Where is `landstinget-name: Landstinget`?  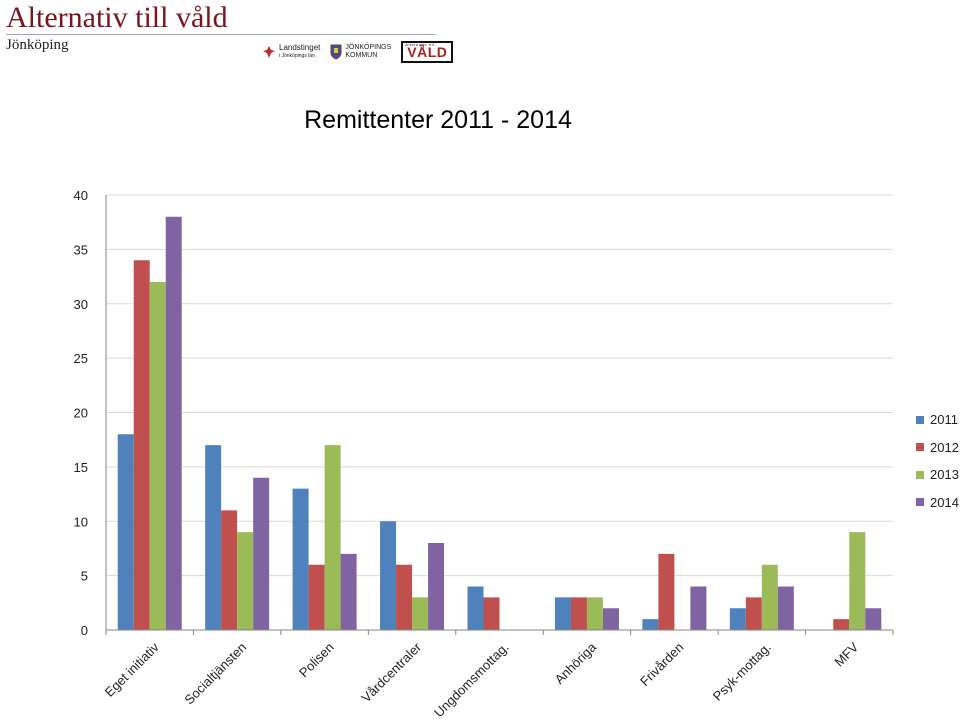 landstinget-name: Landstinget is located at coordinates (300, 47).